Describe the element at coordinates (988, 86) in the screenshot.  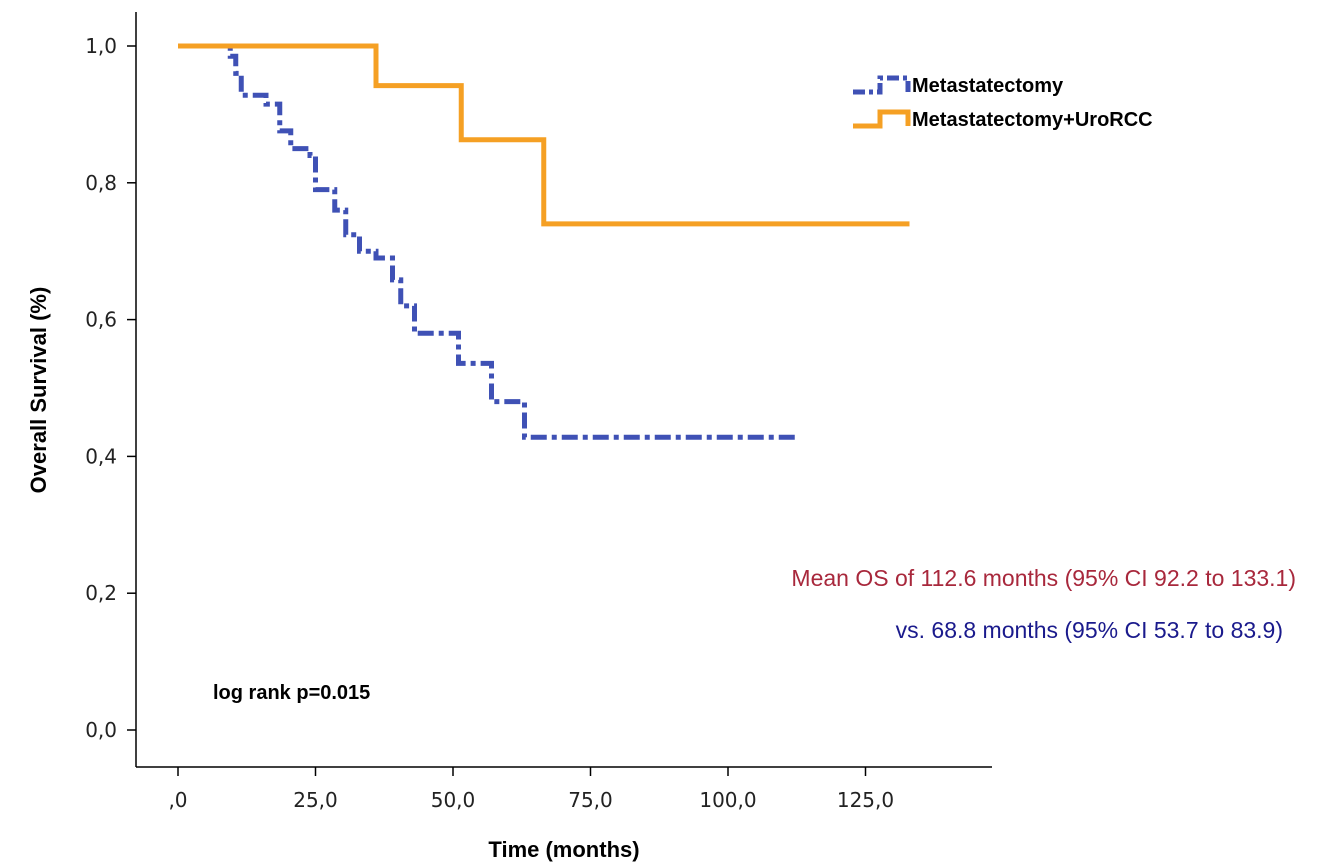
I see `legend-label: Metastatectomy` at that location.